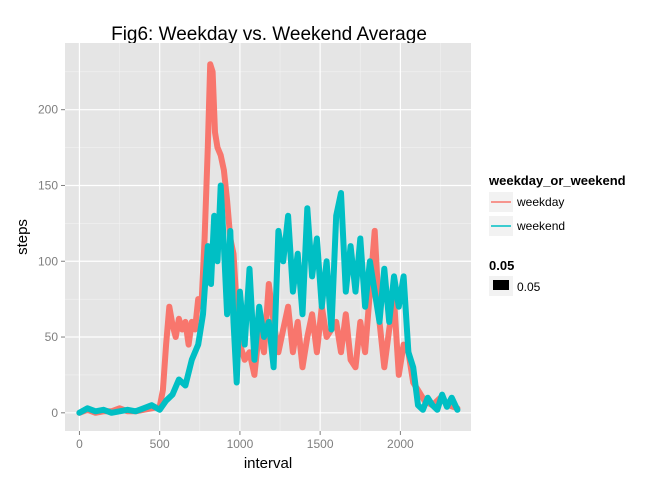  Describe the element at coordinates (501, 265) in the screenshot. I see `size-legend-title: 0.05` at that location.